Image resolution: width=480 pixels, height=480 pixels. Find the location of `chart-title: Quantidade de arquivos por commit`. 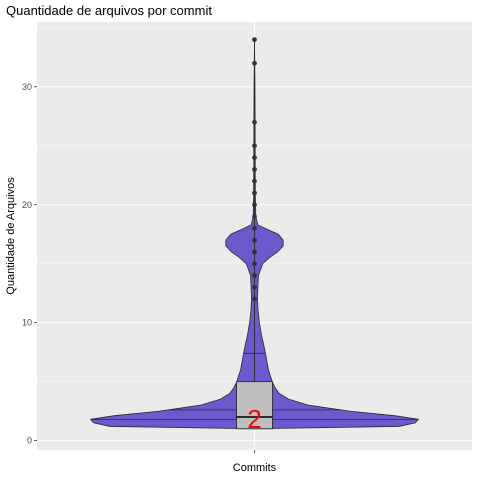

chart-title: Quantidade de arquivos por commit is located at coordinates (109, 10).